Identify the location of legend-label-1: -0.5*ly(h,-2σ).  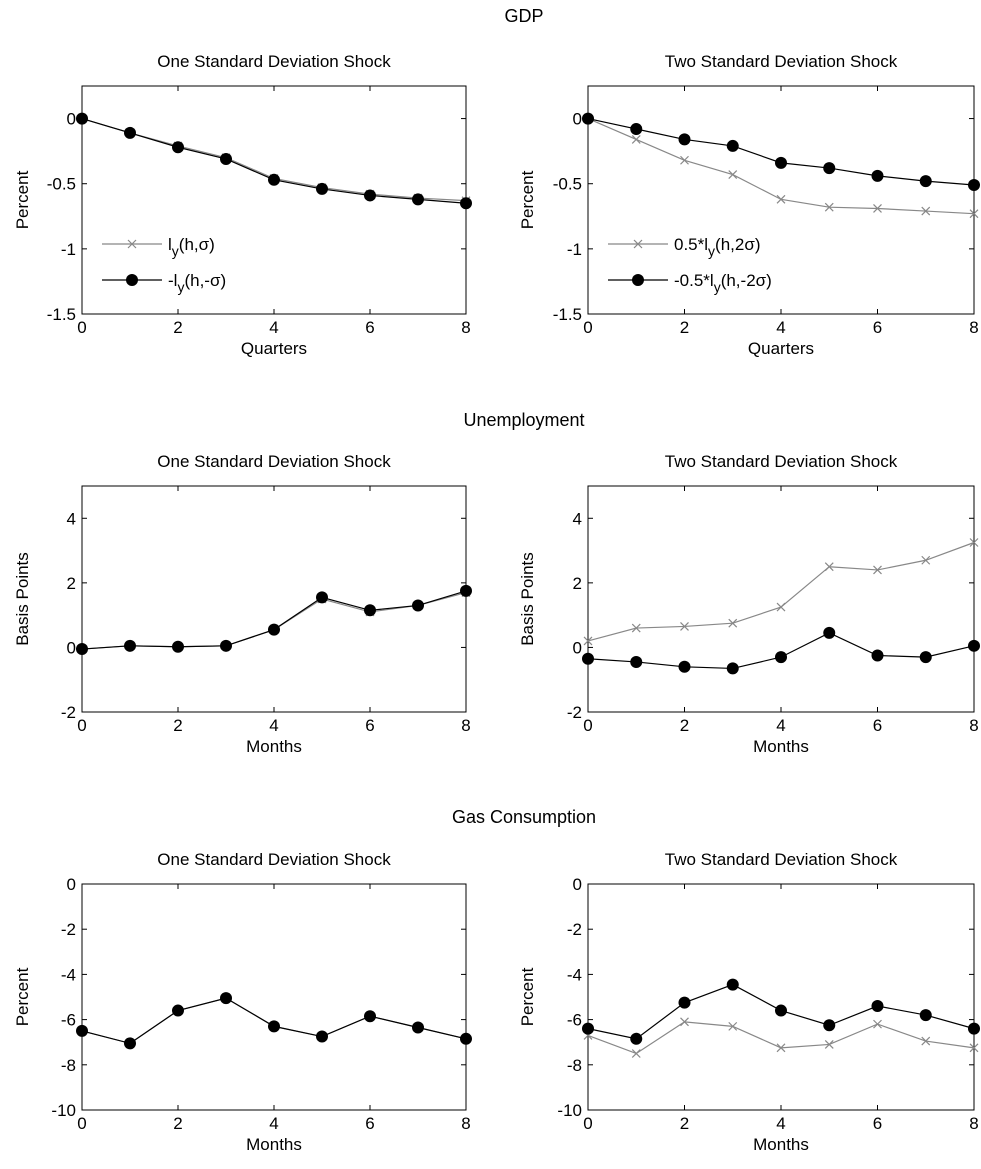
(723, 283).